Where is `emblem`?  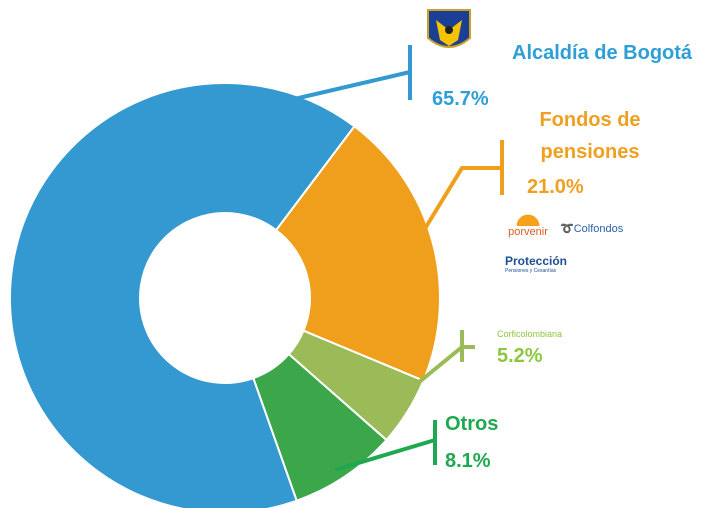 emblem is located at coordinates (449, 28).